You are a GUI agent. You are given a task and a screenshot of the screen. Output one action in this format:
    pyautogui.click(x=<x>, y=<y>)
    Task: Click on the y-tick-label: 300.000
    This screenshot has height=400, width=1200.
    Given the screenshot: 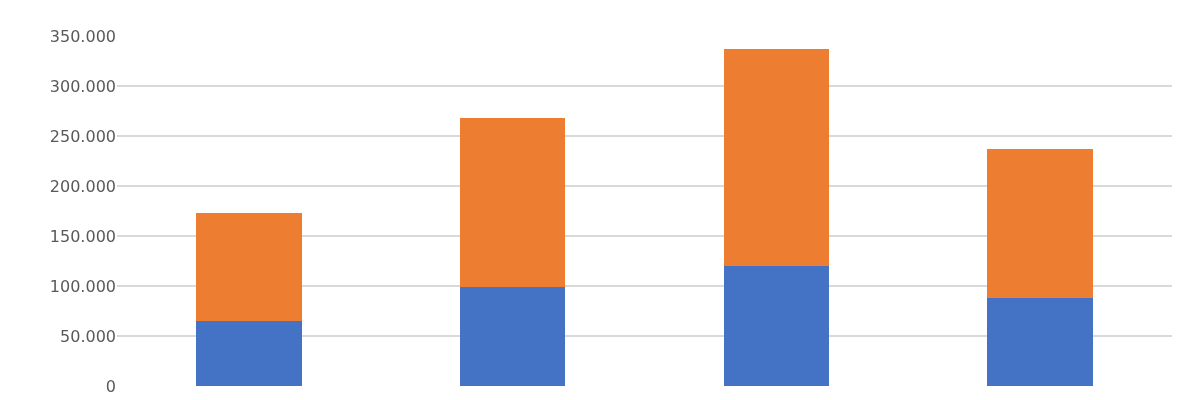 What is the action you would take?
    pyautogui.click(x=82, y=86)
    